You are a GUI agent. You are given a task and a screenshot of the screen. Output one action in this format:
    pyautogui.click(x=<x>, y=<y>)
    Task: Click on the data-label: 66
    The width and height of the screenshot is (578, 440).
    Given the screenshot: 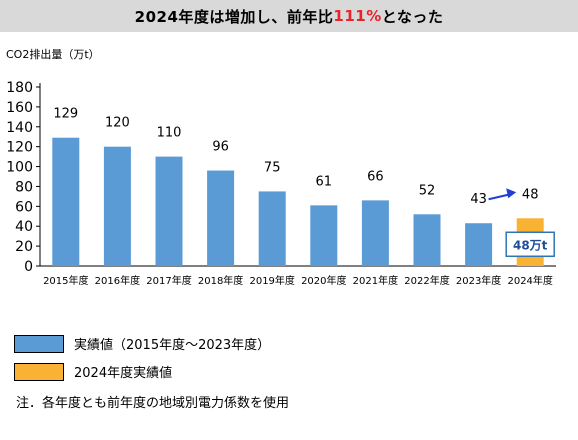 What is the action you would take?
    pyautogui.click(x=375, y=176)
    